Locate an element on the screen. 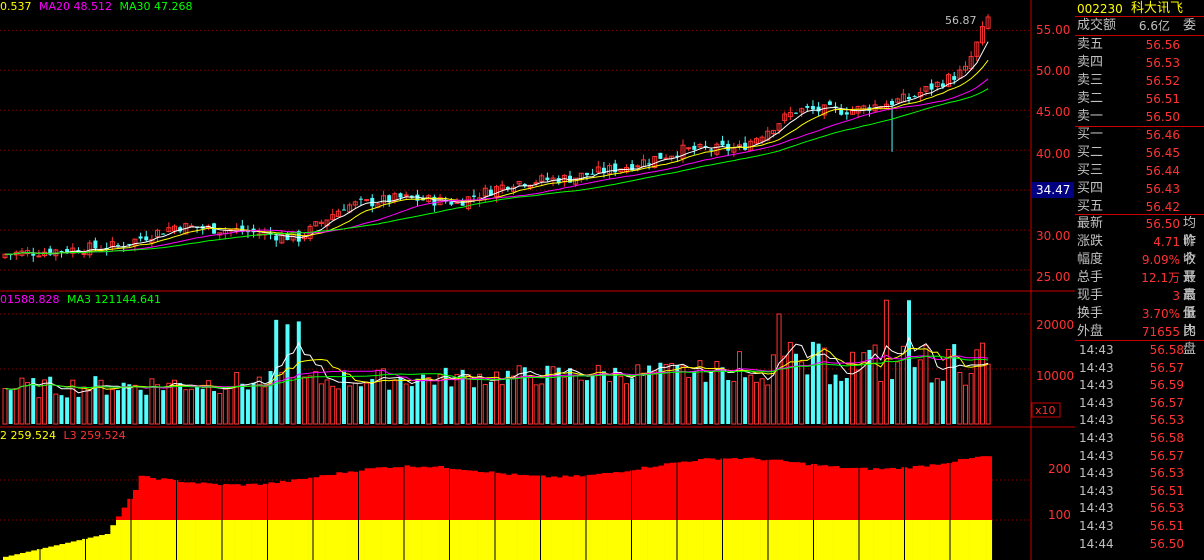 This screenshot has height=560, width=1204. bid-row: 买四 56.43 is located at coordinates (1139, 189).